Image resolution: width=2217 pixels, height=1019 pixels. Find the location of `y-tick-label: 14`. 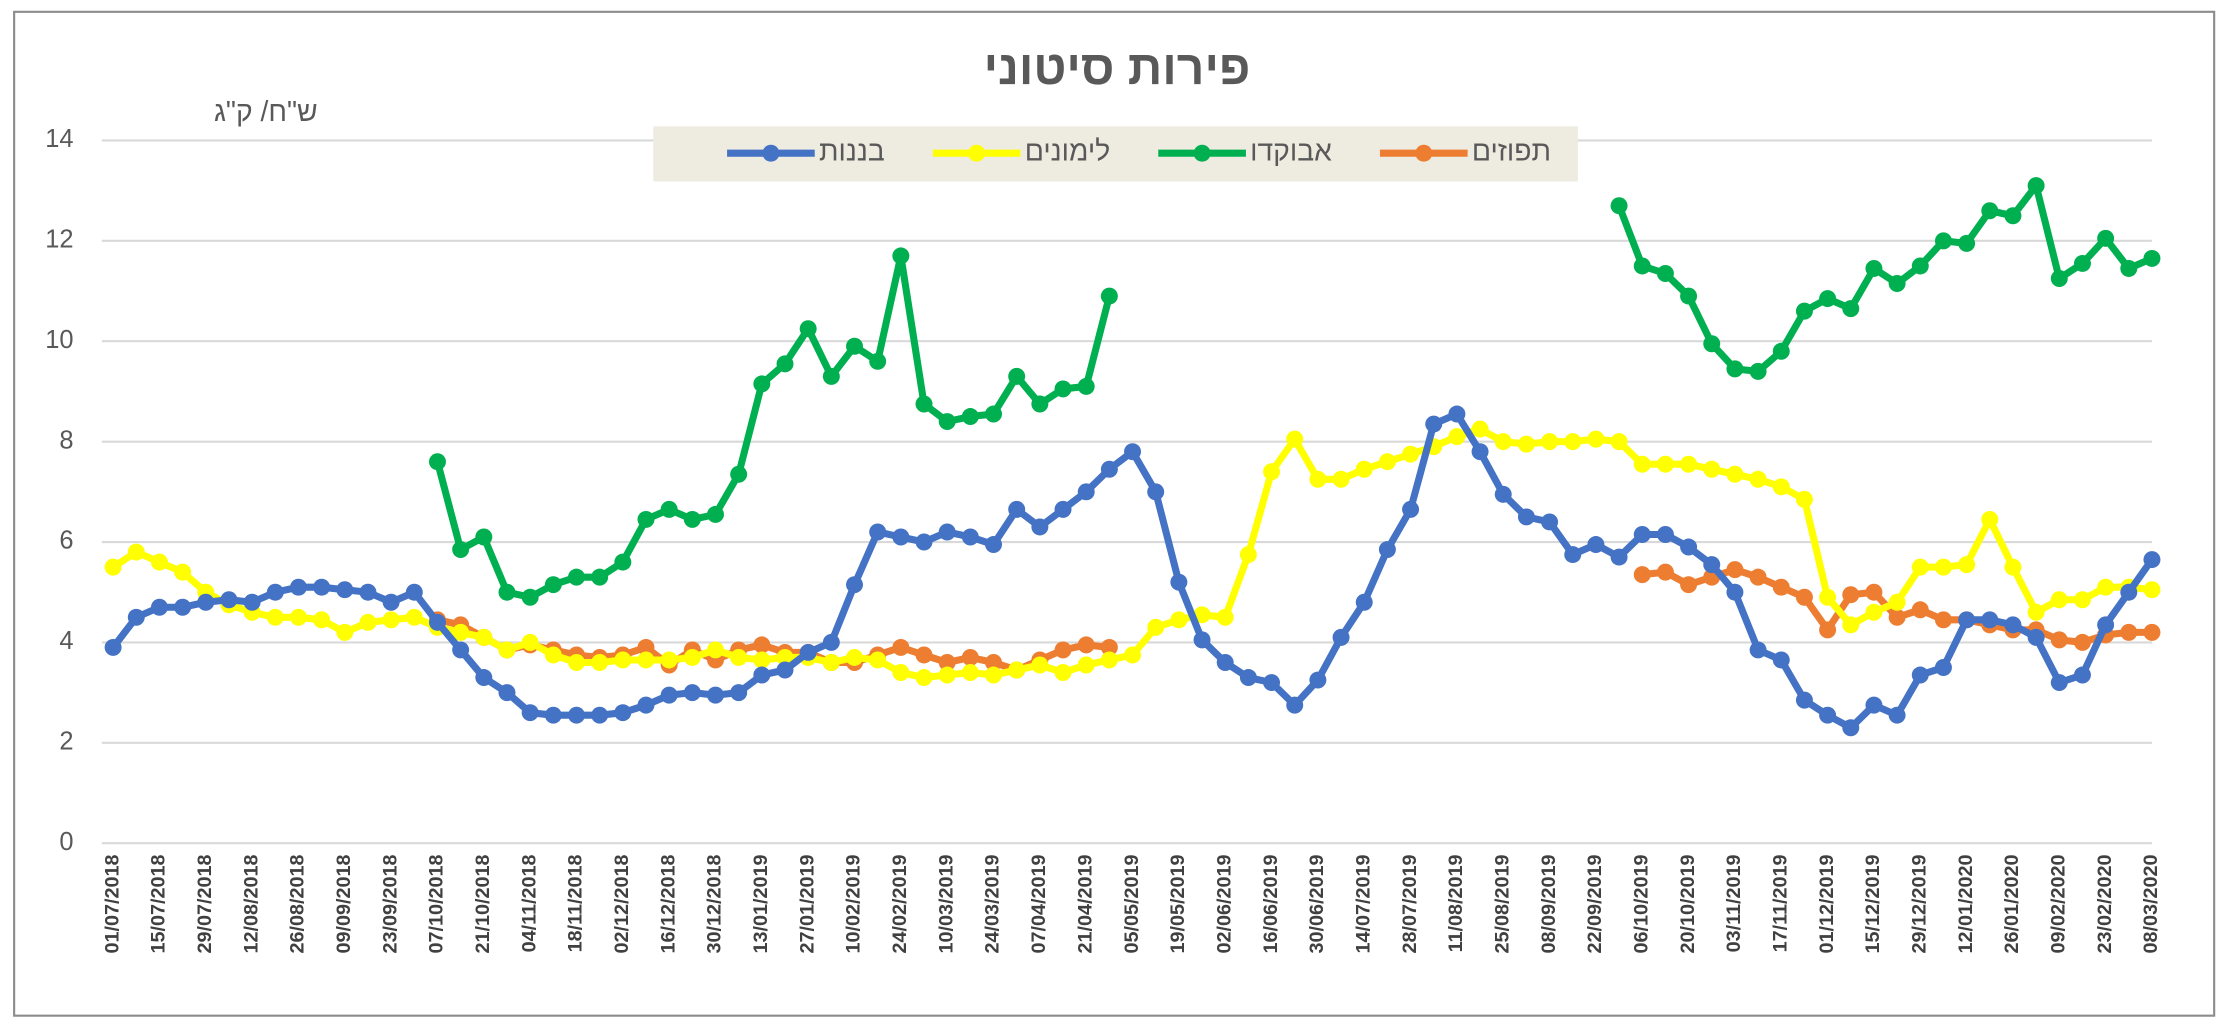

y-tick-label: 14 is located at coordinates (59, 139).